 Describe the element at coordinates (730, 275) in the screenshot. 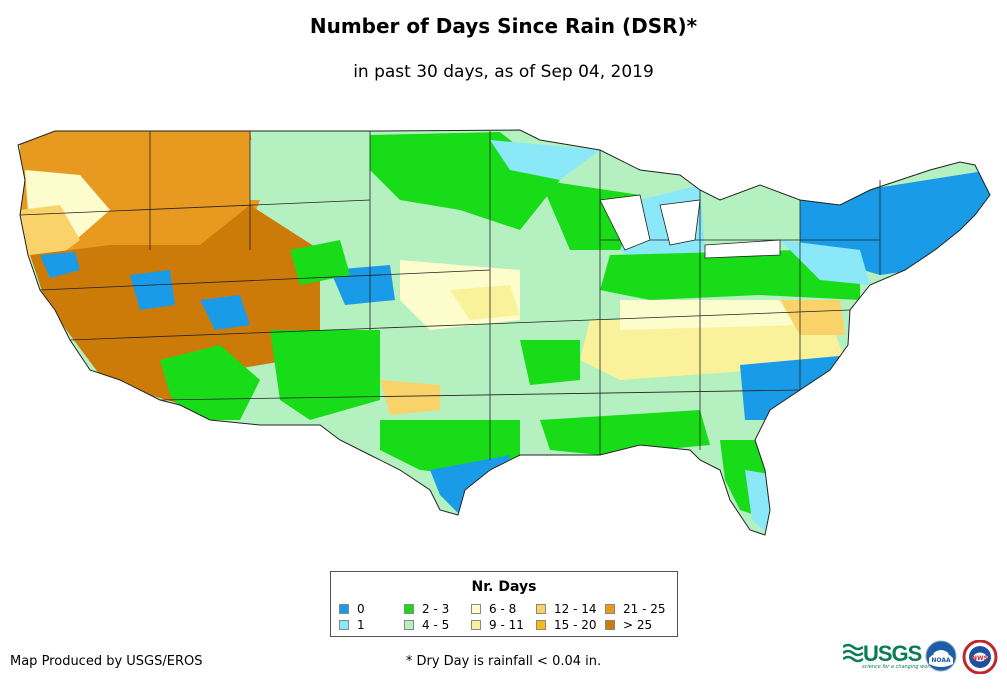

I see `ohio-valley-2-3-days` at that location.